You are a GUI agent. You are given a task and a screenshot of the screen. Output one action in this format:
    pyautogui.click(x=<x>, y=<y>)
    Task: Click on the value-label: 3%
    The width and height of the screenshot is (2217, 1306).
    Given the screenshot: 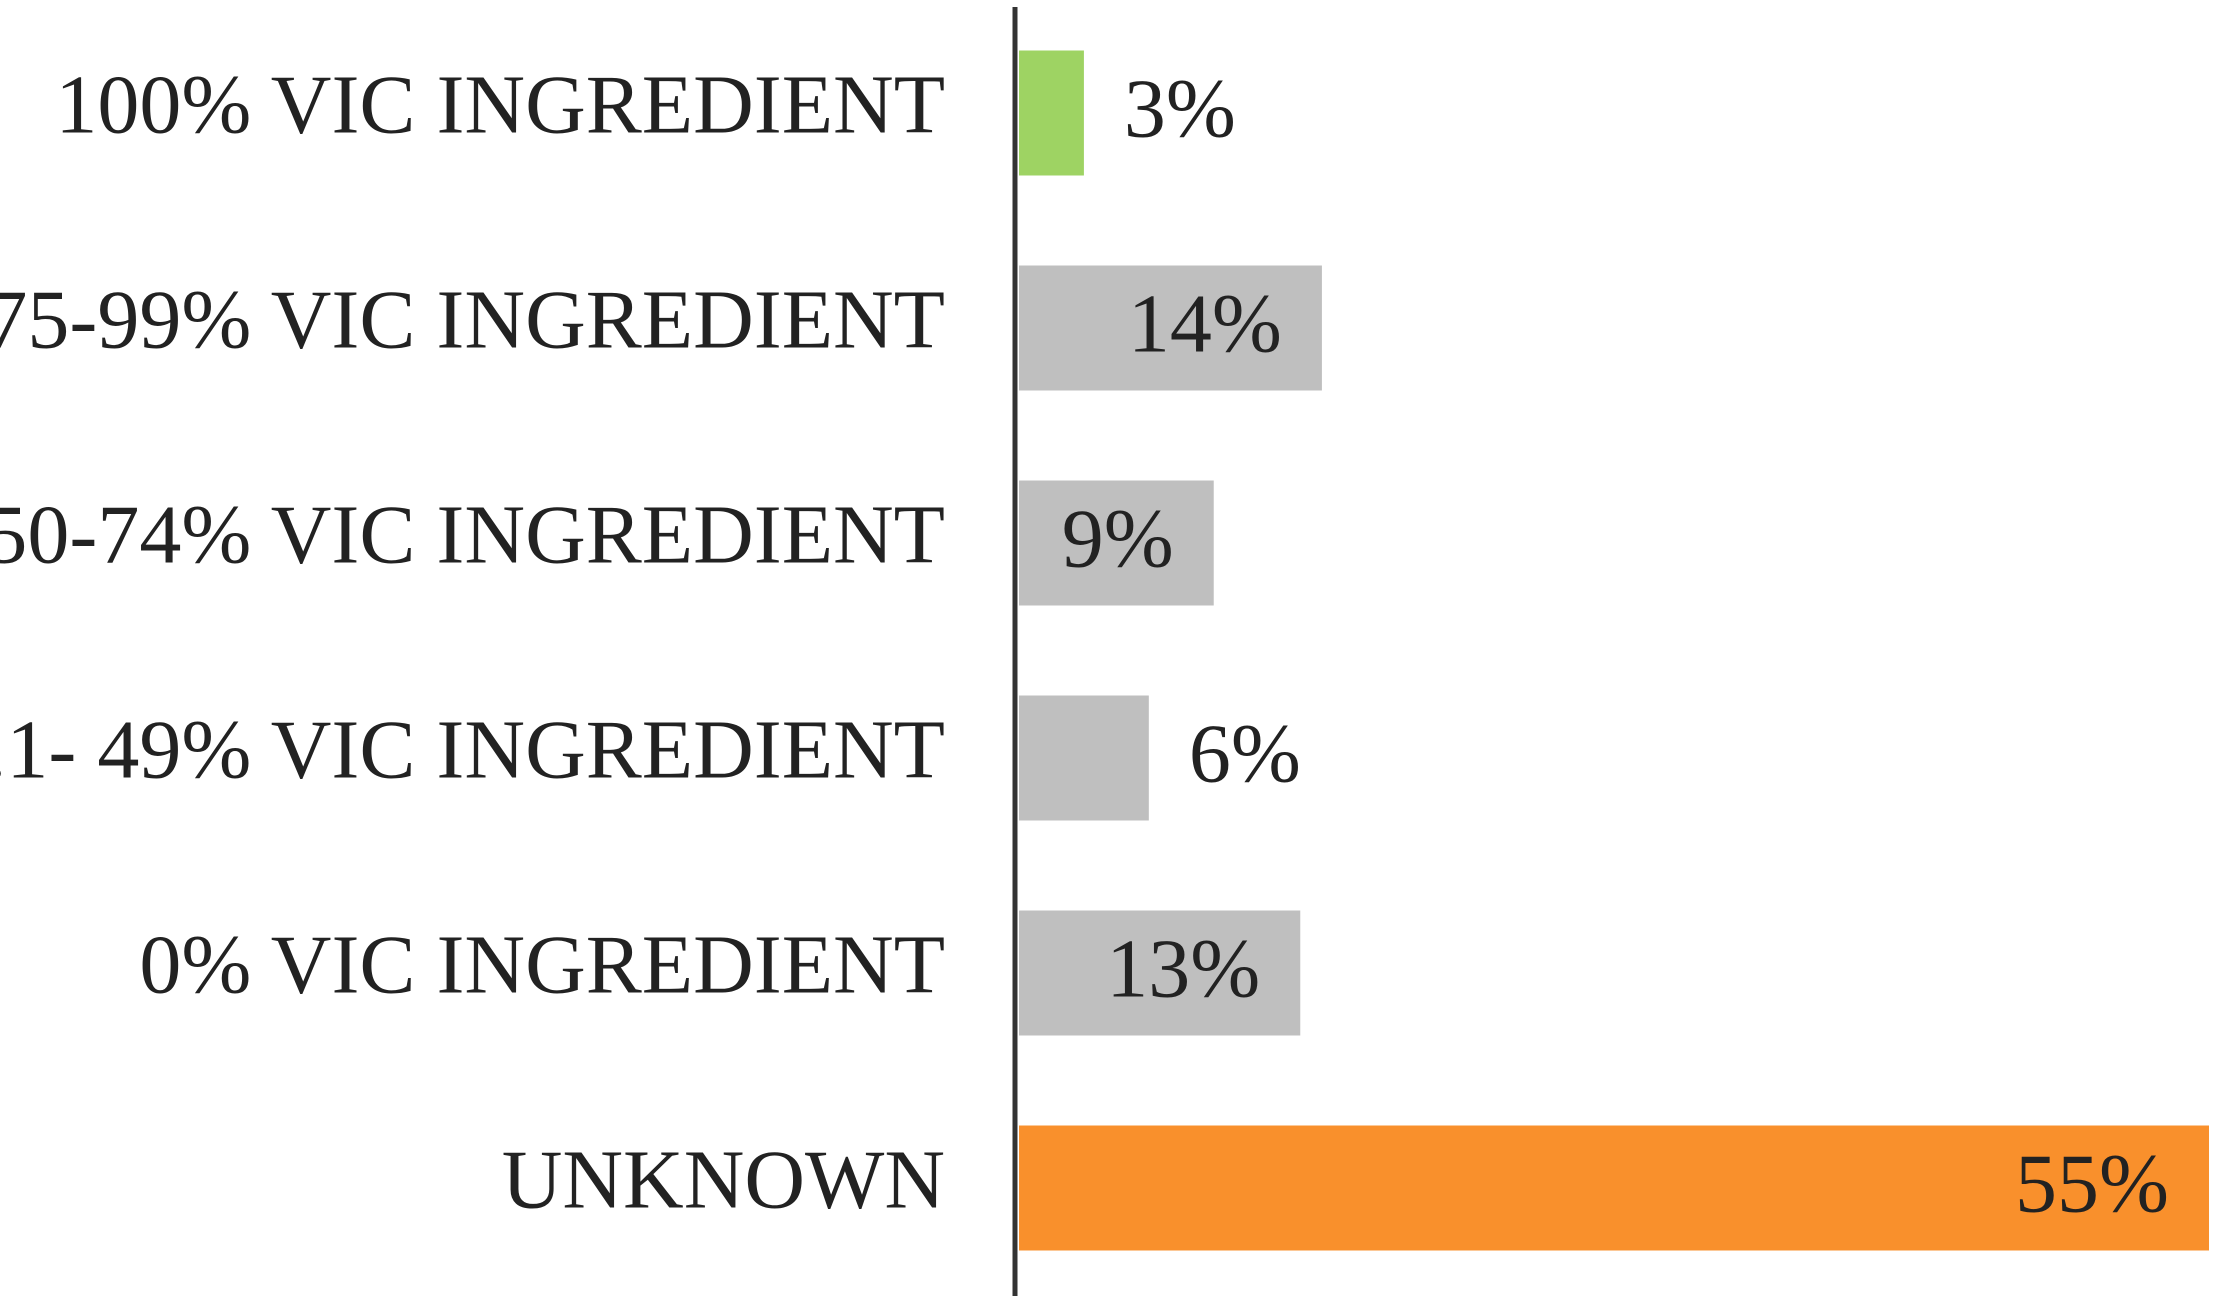 What is the action you would take?
    pyautogui.click(x=1180, y=108)
    